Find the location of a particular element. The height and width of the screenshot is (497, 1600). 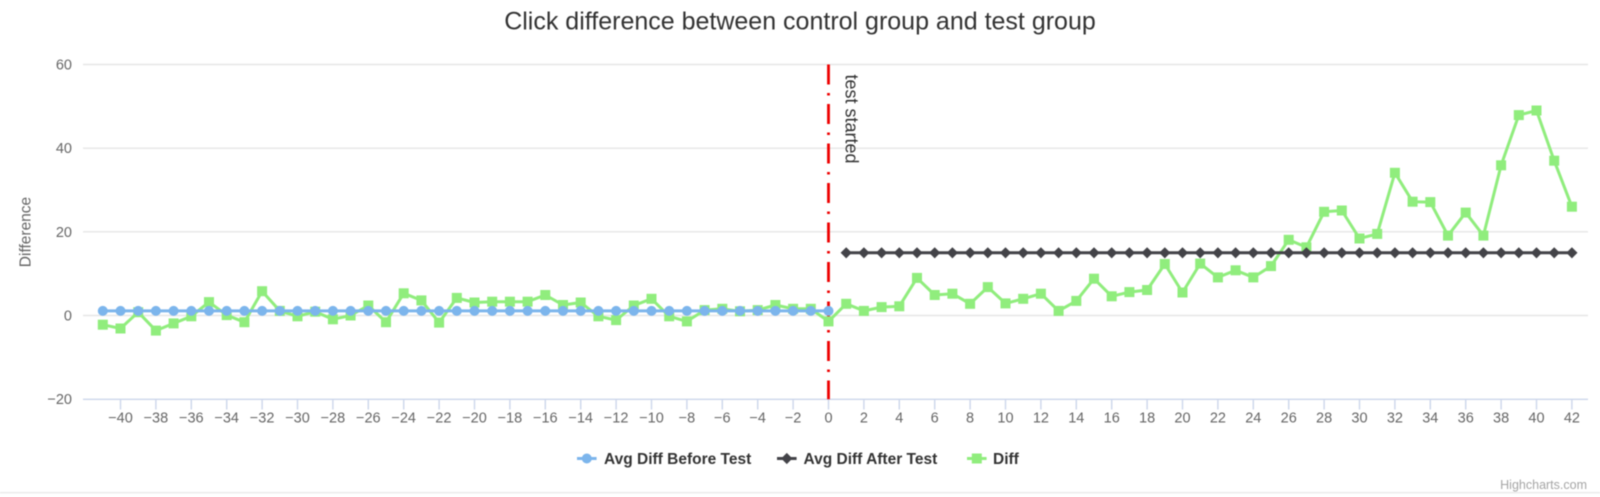

svg-text: 18 is located at coordinates (1147, 419).